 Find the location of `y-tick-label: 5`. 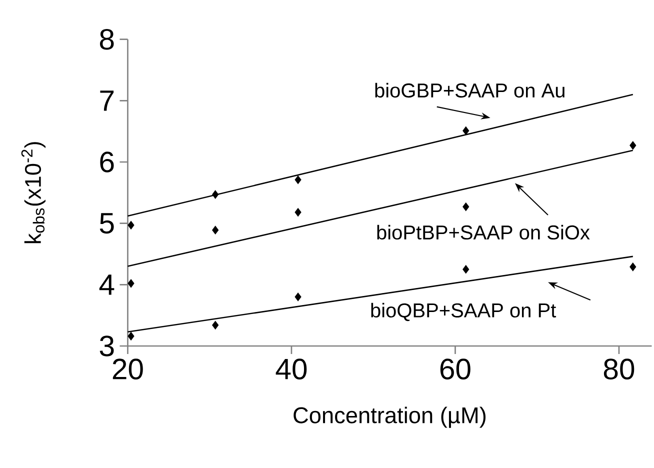

y-tick-label: 5 is located at coordinates (107, 223).